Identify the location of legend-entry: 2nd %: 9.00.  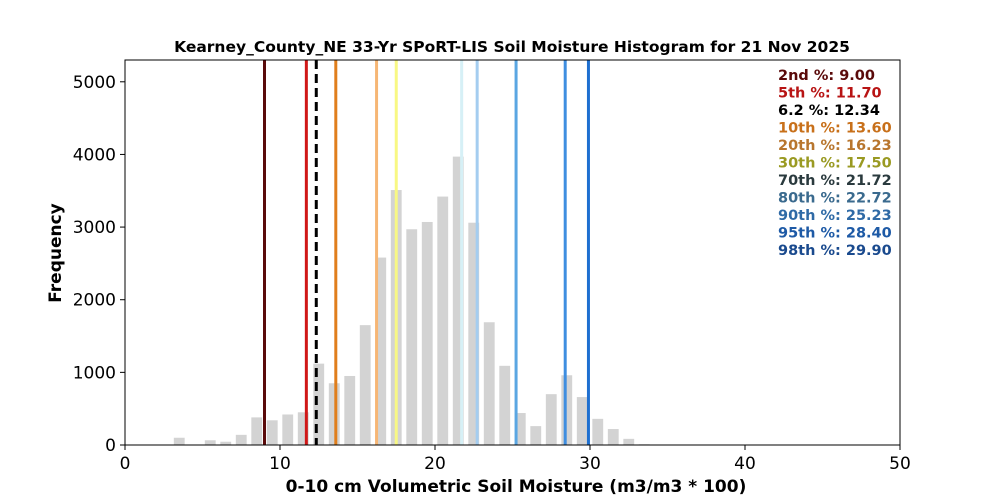
(826, 76).